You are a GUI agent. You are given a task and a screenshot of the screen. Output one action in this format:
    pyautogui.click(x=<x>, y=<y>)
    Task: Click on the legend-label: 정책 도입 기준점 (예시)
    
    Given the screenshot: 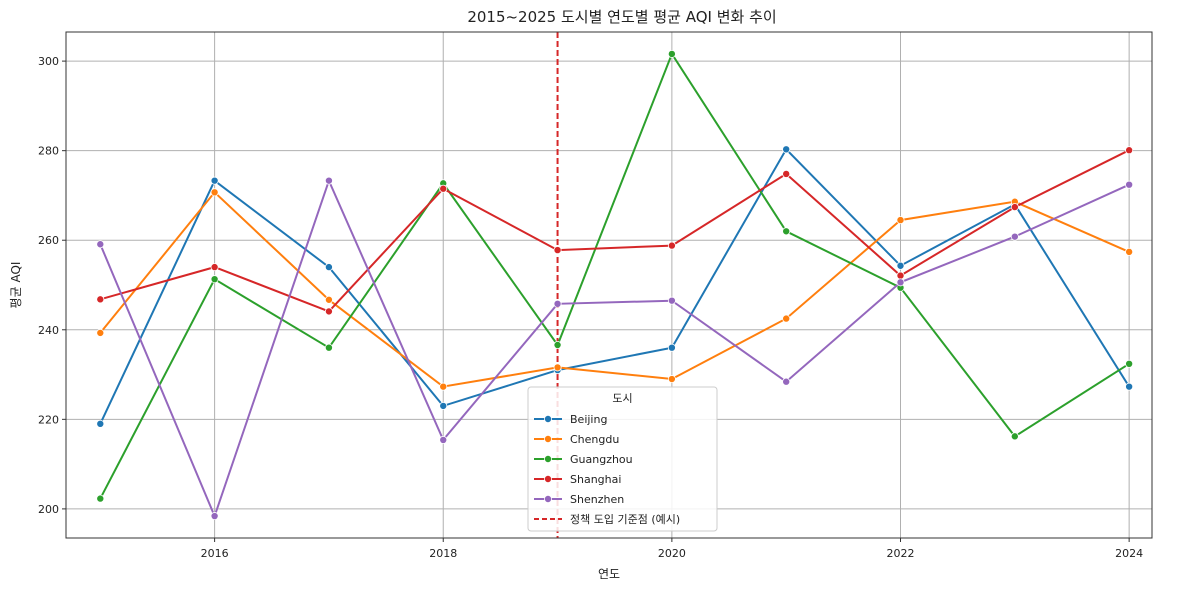 What is the action you would take?
    pyautogui.click(x=625, y=519)
    